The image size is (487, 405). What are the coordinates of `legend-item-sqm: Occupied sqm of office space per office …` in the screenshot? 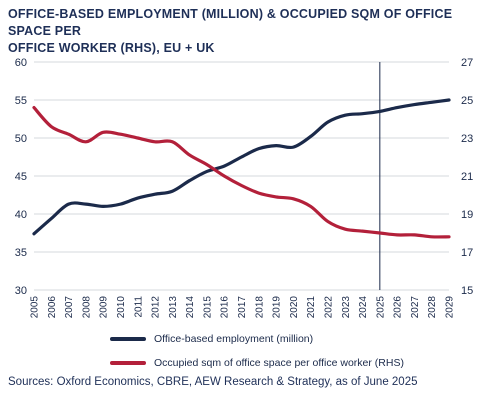 It's located at (257, 363).